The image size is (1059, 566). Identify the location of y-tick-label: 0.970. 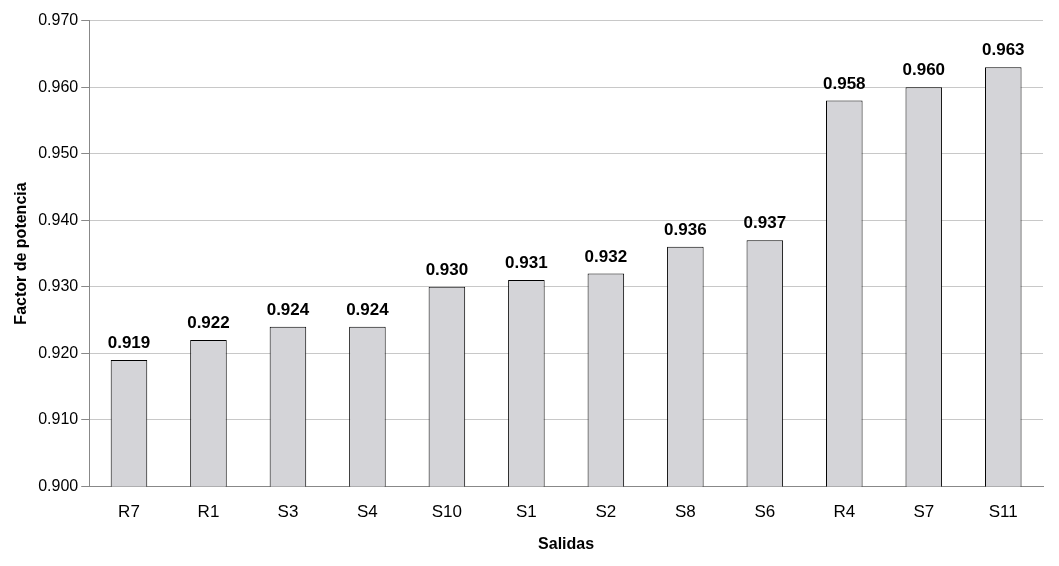
(58, 20).